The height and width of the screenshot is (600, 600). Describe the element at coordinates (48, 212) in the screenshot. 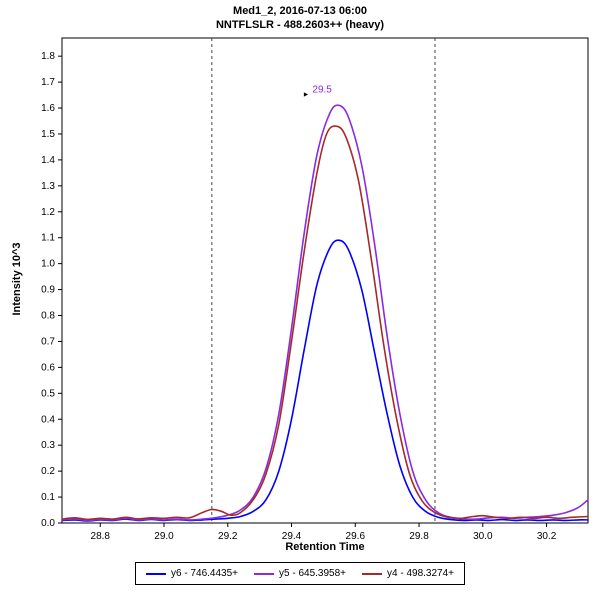

I see `y-tick-label: 1.2` at that location.